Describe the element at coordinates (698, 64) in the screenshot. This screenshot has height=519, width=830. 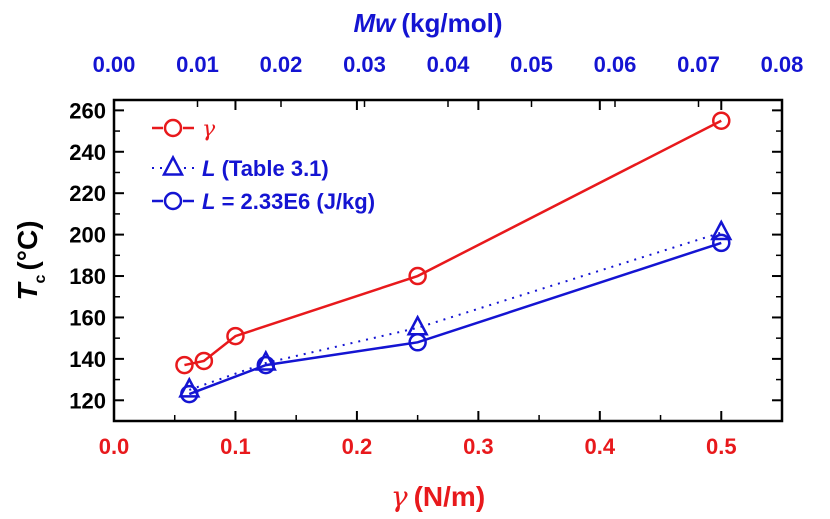
I see `top-axis-tick-label: 0.07` at that location.